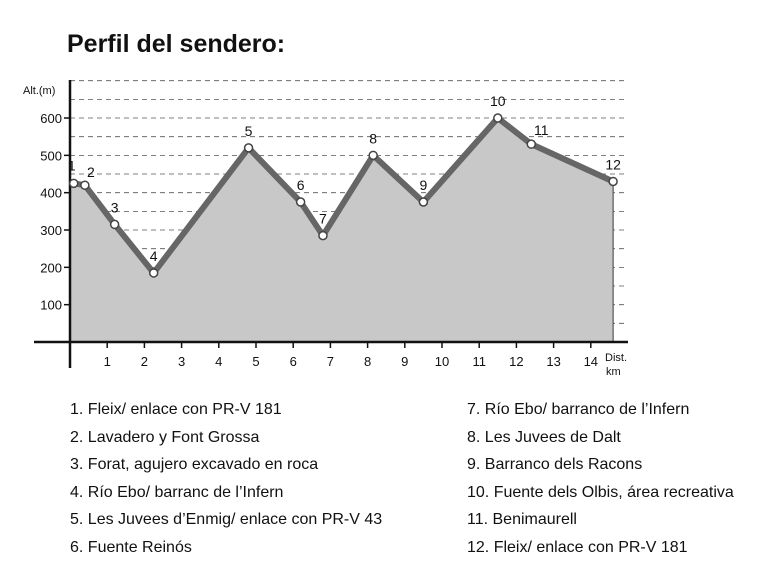 Image resolution: width=782 pixels, height=588 pixels. What do you see at coordinates (176, 44) in the screenshot?
I see `chart-title: Perfil del sendero:` at bounding box center [176, 44].